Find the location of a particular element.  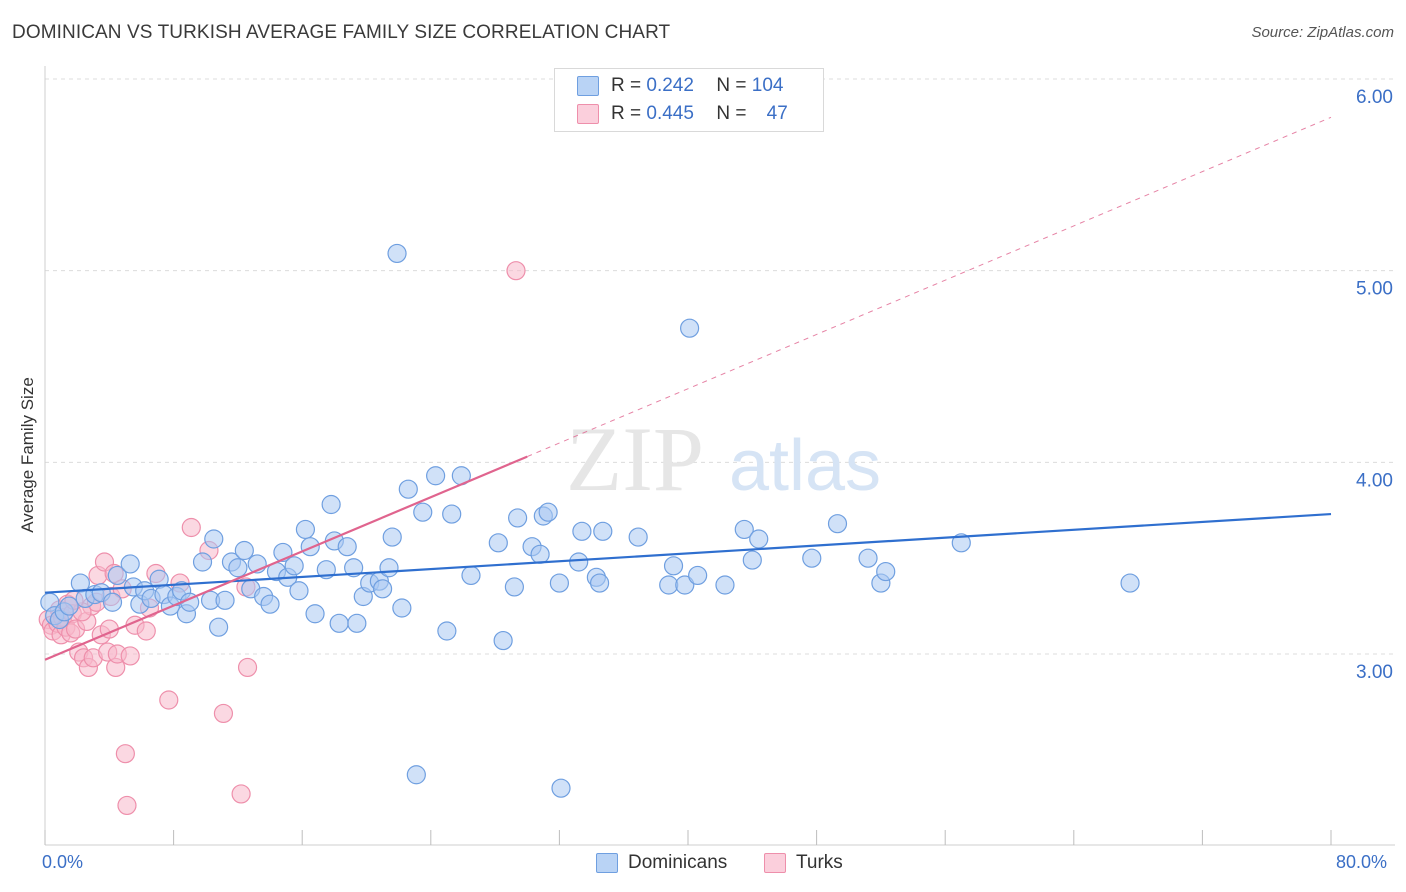

series-legend-turks: Turks is located at coordinates (803, 863).